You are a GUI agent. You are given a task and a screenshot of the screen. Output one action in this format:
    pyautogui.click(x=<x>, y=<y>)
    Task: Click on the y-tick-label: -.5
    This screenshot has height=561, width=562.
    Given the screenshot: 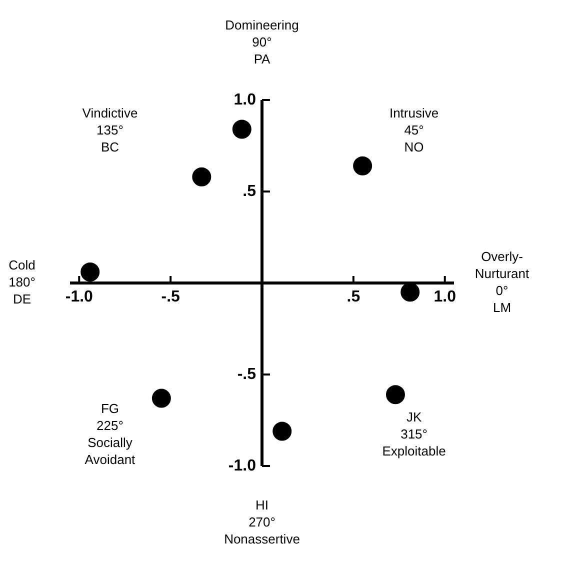 What is the action you would take?
    pyautogui.click(x=246, y=374)
    